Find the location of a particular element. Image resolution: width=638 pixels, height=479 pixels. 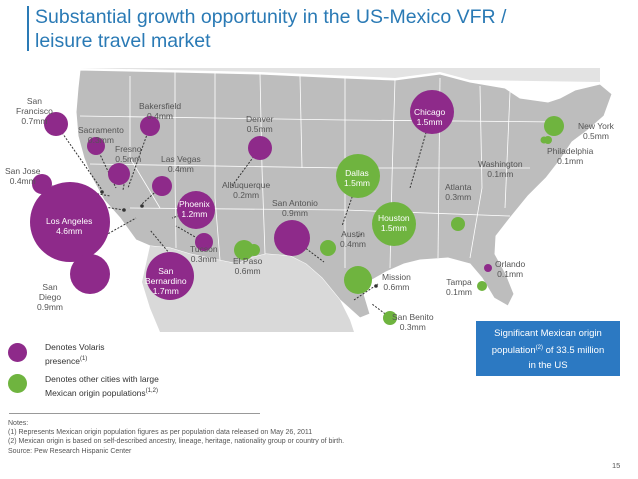

label-el-paso: El Paso 0.6mm is located at coordinates (248, 266).